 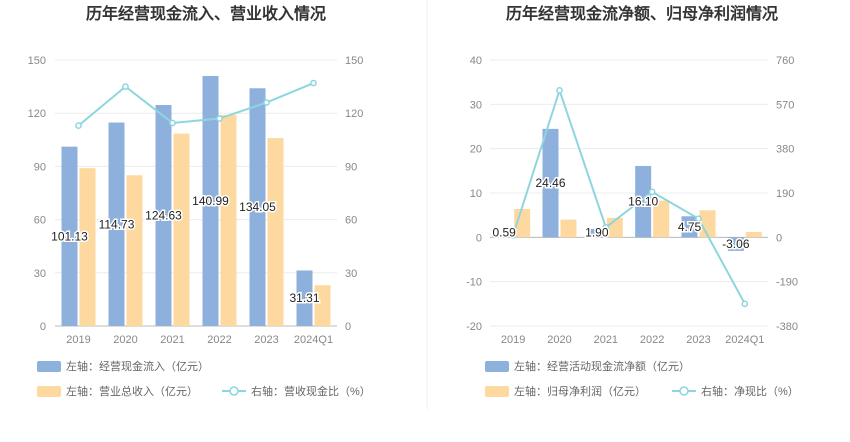 What do you see at coordinates (559, 90) in the screenshot?
I see `line-point-2020` at bounding box center [559, 90].